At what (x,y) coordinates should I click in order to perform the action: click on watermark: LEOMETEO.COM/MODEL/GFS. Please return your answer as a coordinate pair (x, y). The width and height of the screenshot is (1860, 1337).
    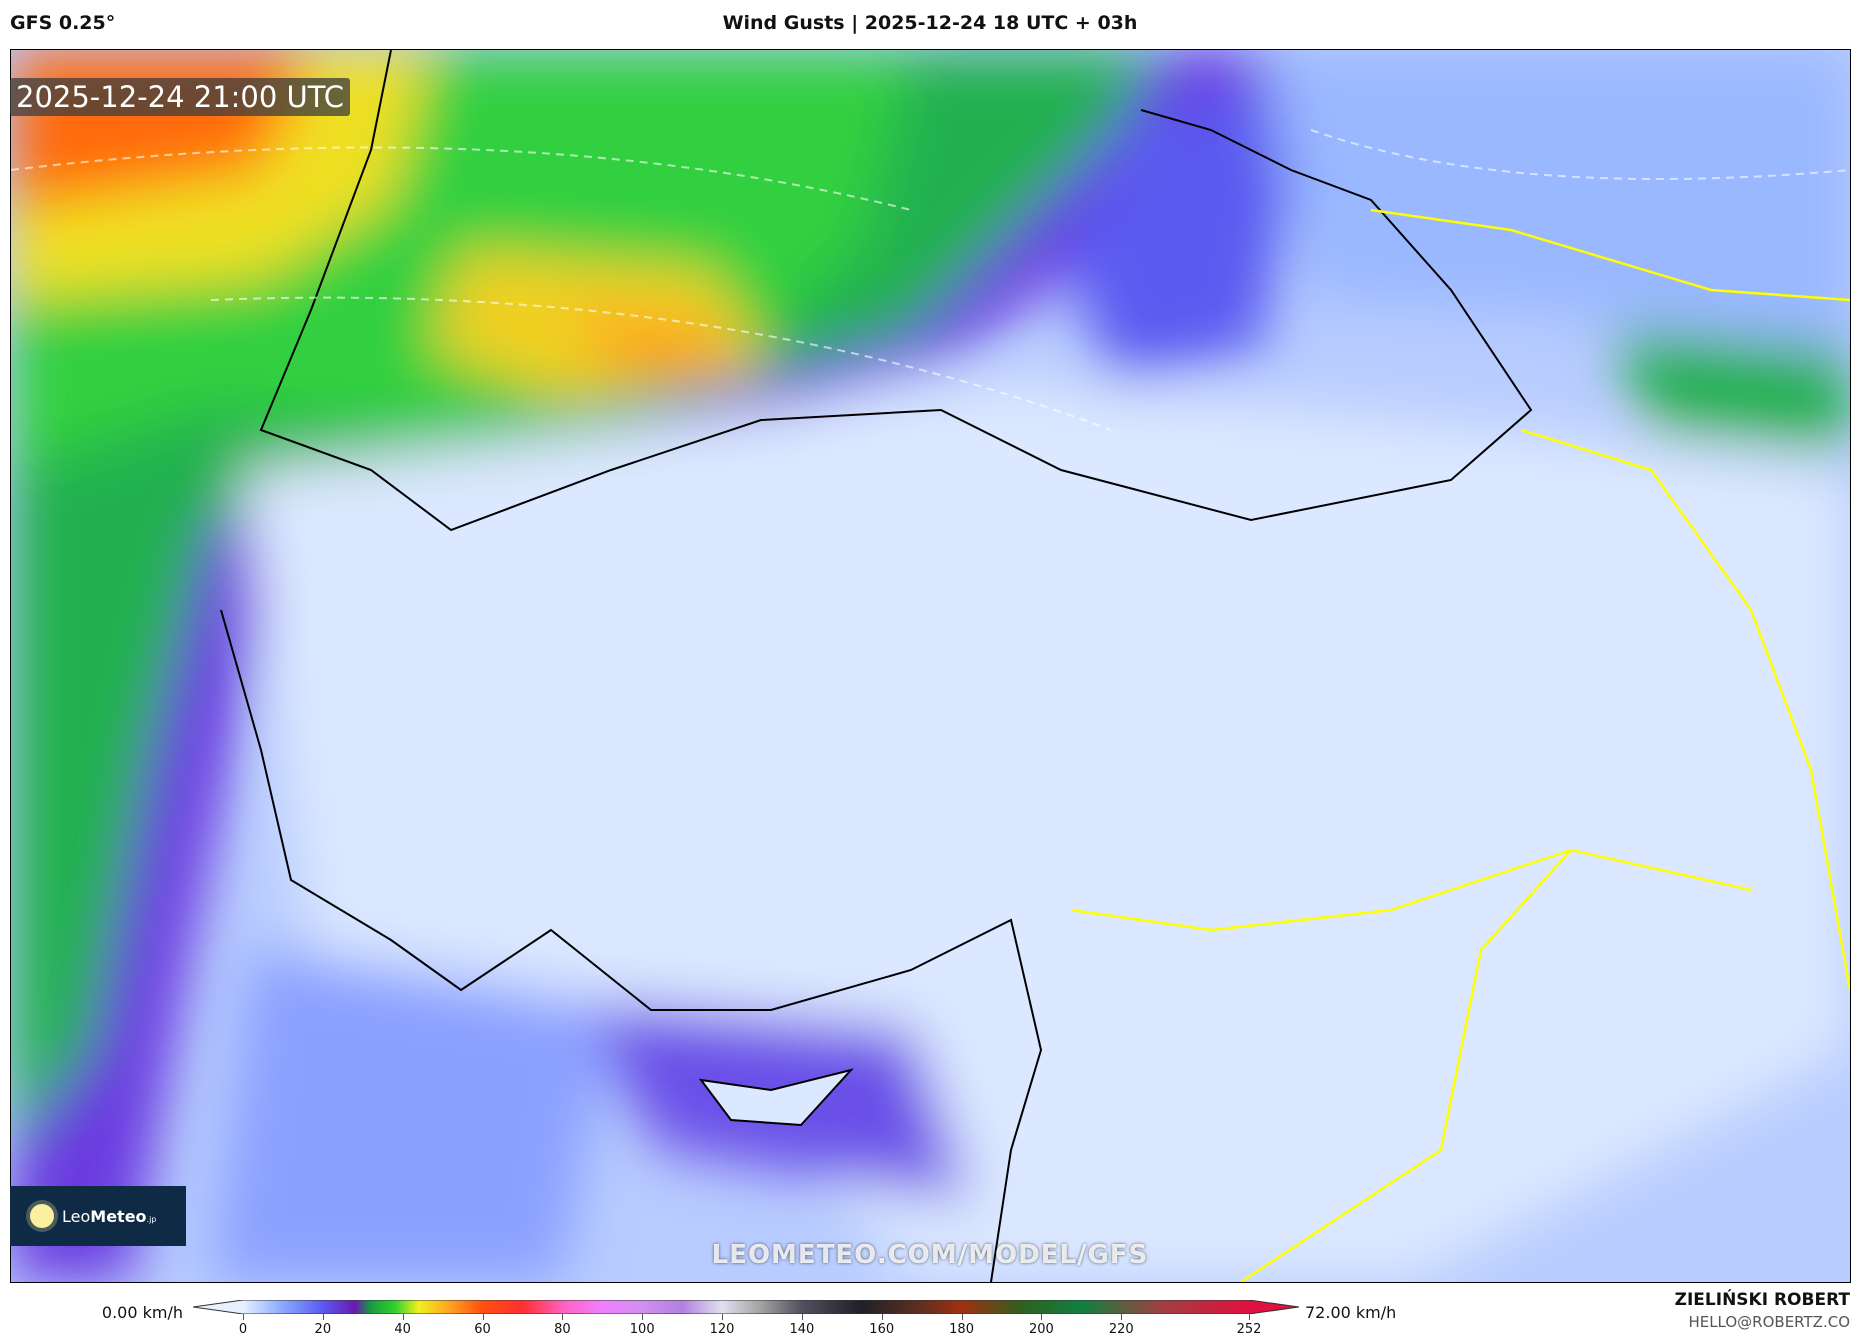
    Looking at the image, I should click on (930, 1255).